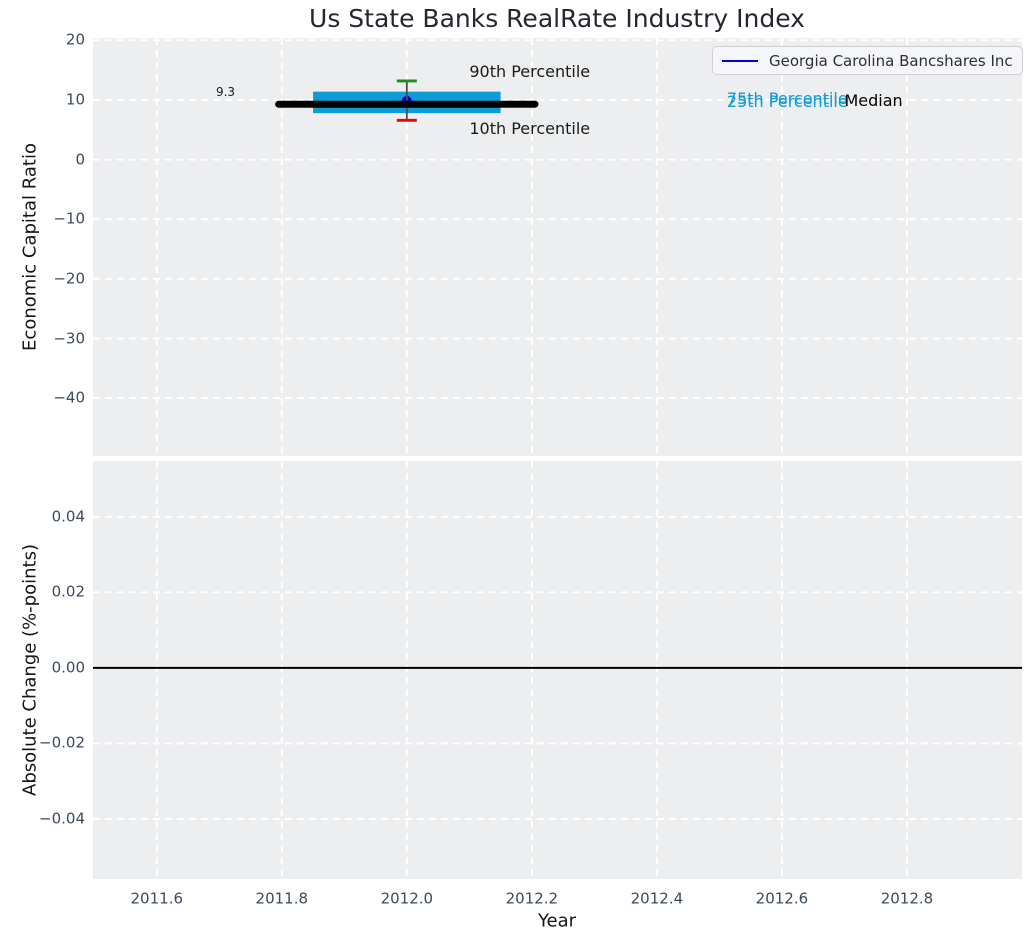 The image size is (1034, 942). I want to click on x-tick-label: 2012.0, so click(407, 898).